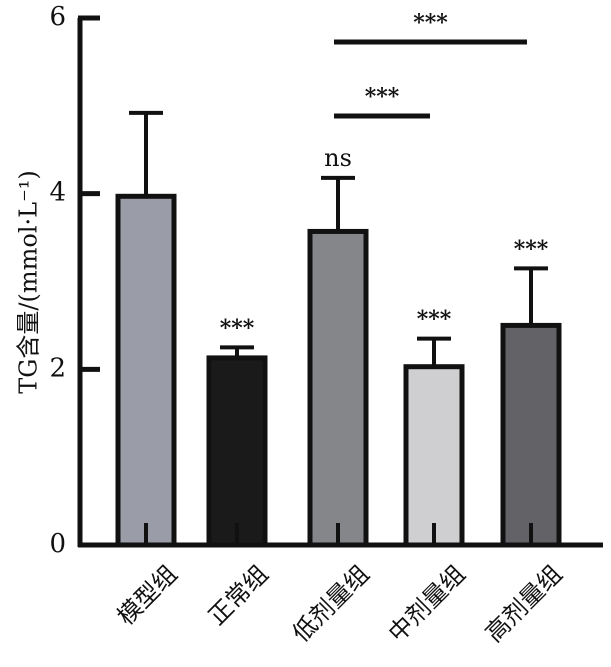 The width and height of the screenshot is (611, 667). Describe the element at coordinates (57, 544) in the screenshot. I see `y-tick-label: 0` at that location.